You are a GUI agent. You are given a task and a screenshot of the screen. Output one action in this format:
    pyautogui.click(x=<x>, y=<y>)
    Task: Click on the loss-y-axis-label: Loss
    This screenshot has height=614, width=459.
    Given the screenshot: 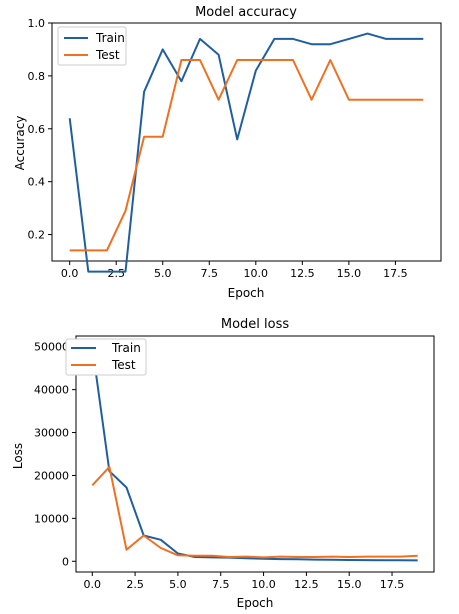 What is the action you would take?
    pyautogui.click(x=18, y=456)
    